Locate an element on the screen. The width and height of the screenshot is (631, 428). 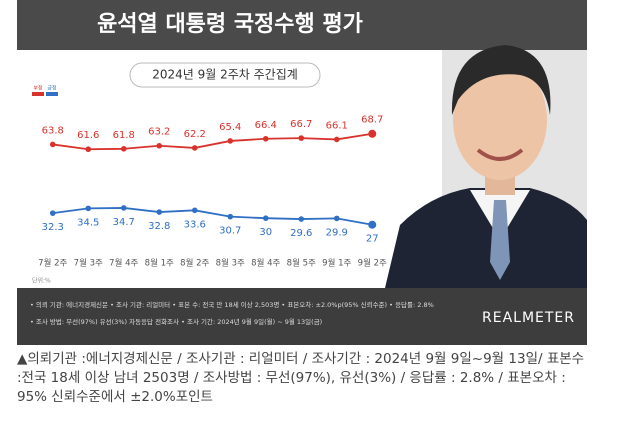
legend-label: 긍정 is located at coordinates (51, 88).